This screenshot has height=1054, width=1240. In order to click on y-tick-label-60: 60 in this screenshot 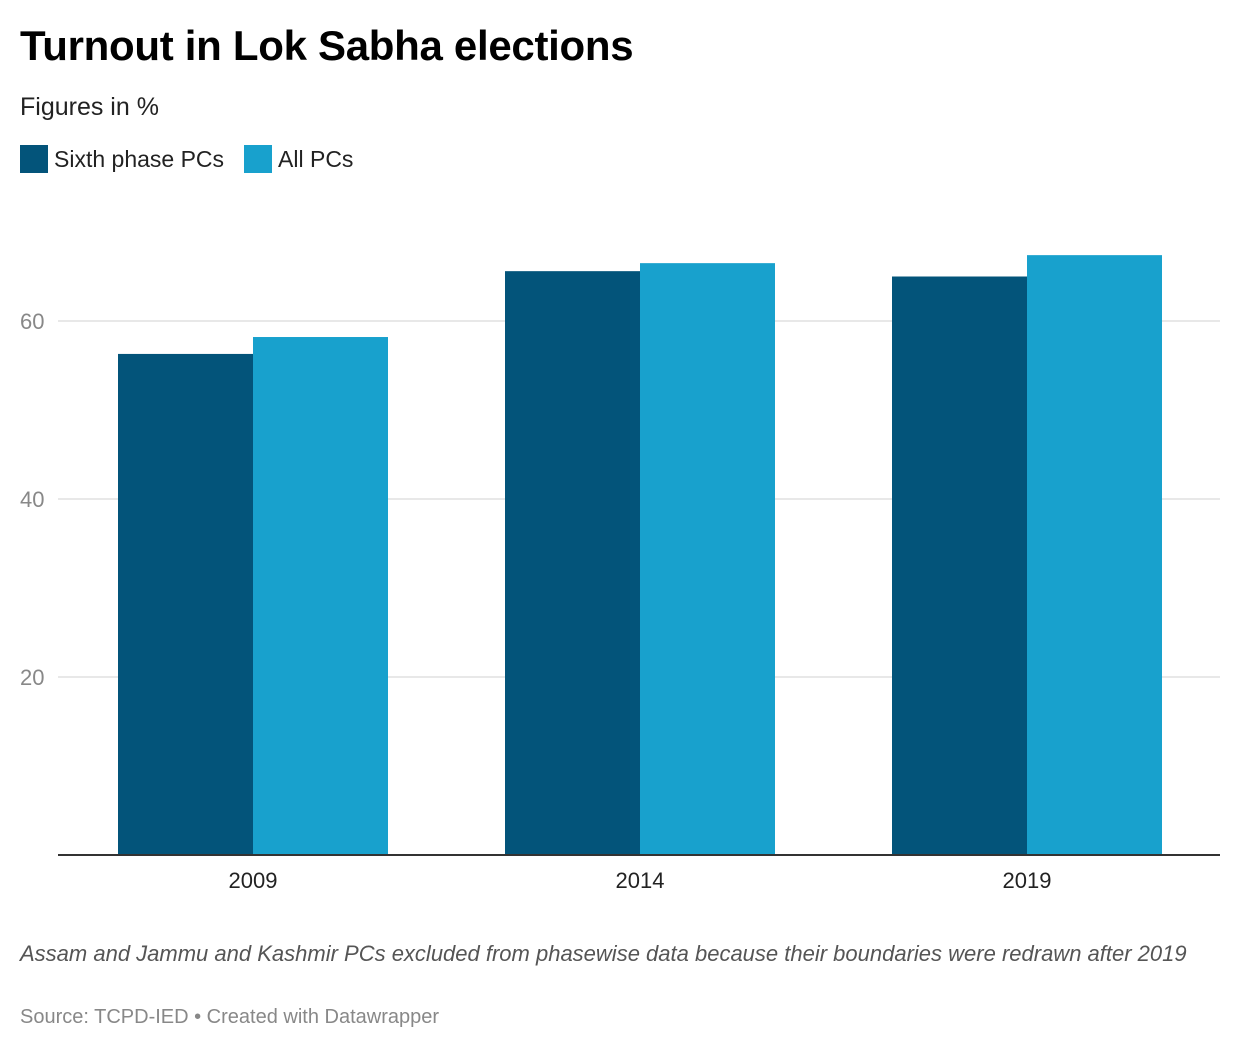, I will do `click(32, 321)`.